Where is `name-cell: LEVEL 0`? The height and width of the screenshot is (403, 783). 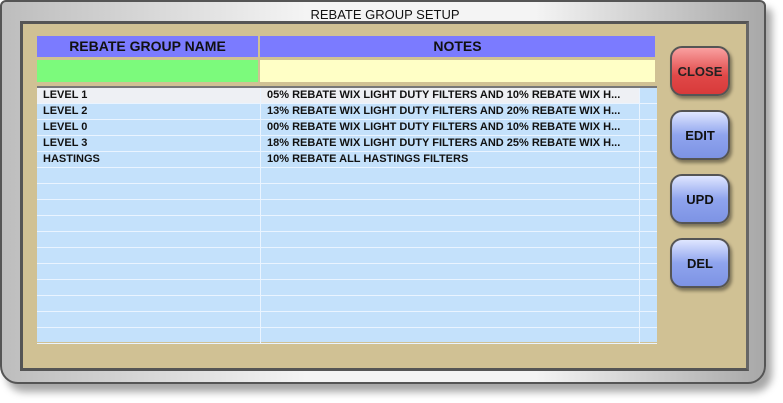
name-cell: LEVEL 0 is located at coordinates (149, 127).